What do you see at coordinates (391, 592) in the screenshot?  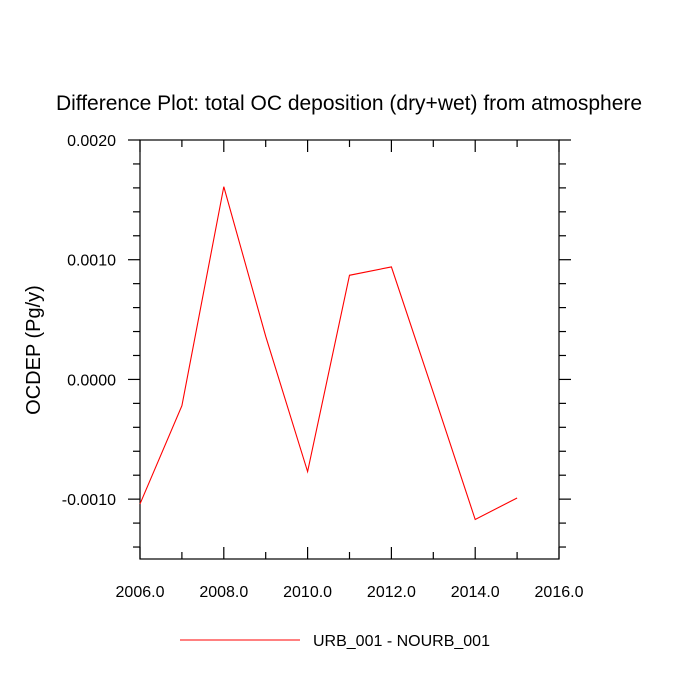 I see `x-tick-label: 2012.0` at bounding box center [391, 592].